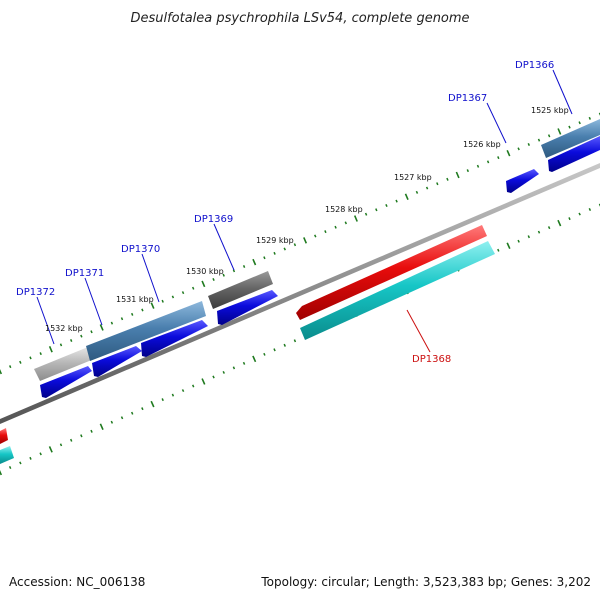  I want to click on feature-bar-steelblue-dp1371, so click(146, 331).